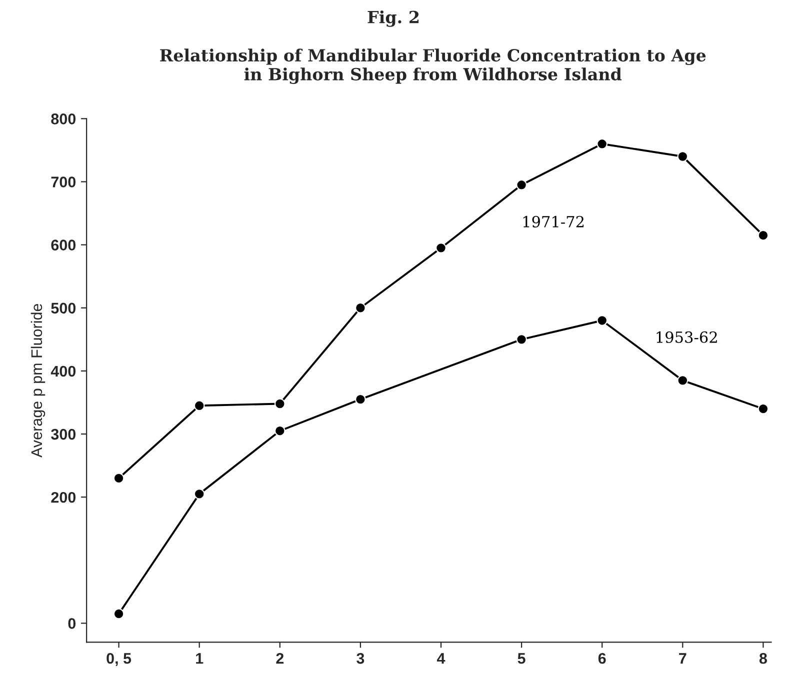 The width and height of the screenshot is (787, 698). Describe the element at coordinates (280, 658) in the screenshot. I see `x-tick-label: 2` at that location.